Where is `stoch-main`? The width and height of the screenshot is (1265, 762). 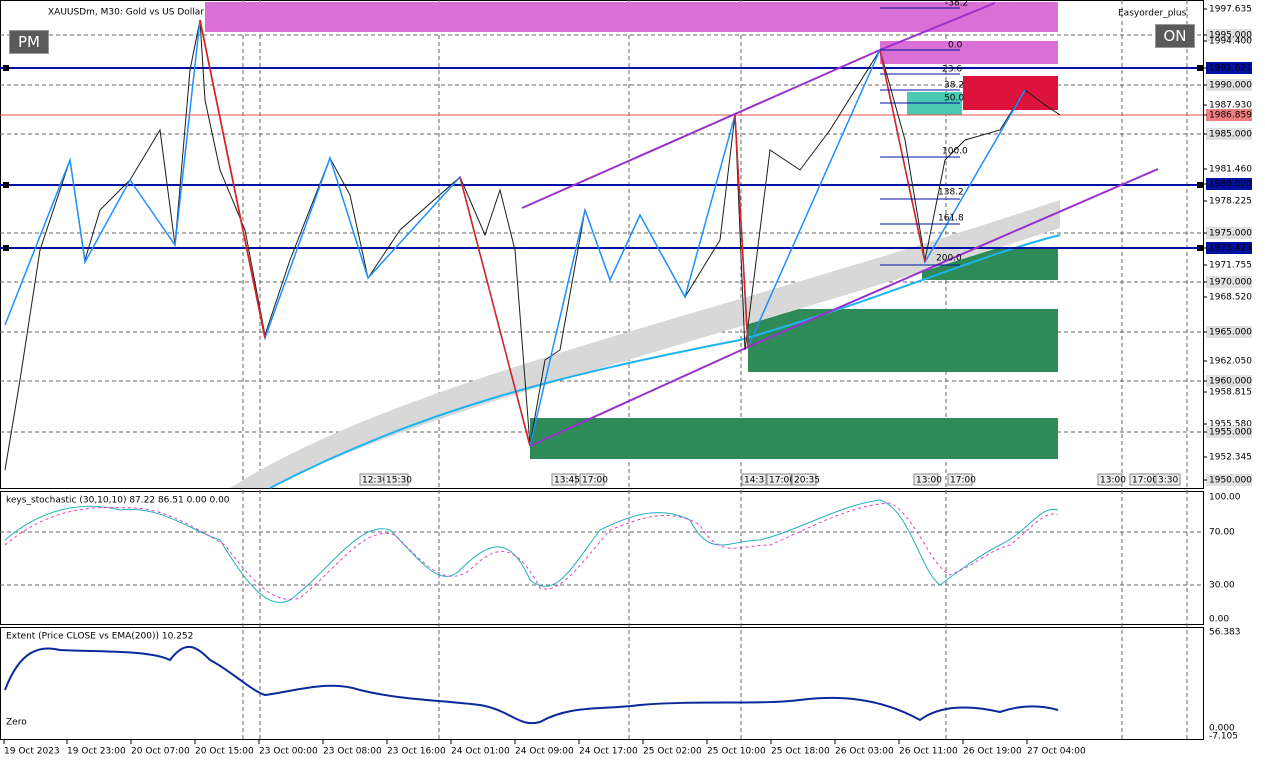
stoch-main is located at coordinates (531, 551).